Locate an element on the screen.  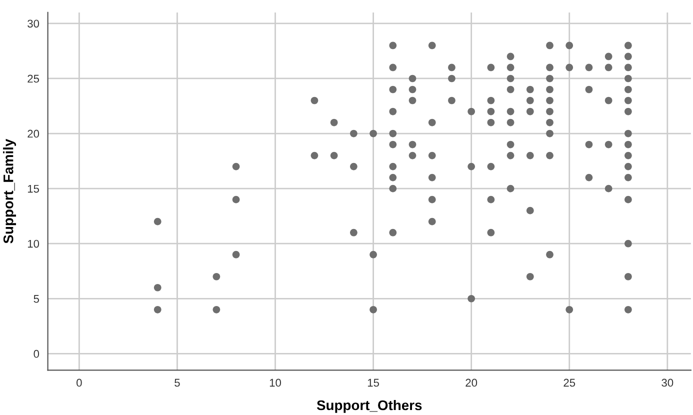
x-tick-label: 20 is located at coordinates (472, 382).